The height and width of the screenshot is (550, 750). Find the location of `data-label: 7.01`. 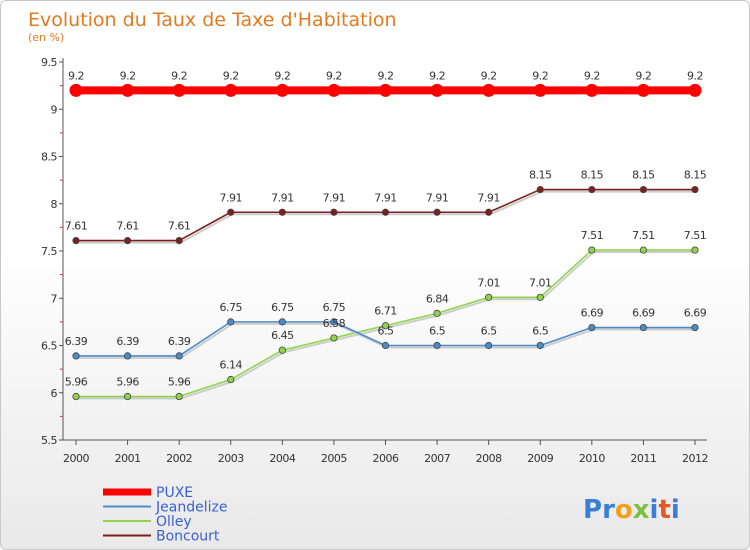

data-label: 7.01 is located at coordinates (540, 282).